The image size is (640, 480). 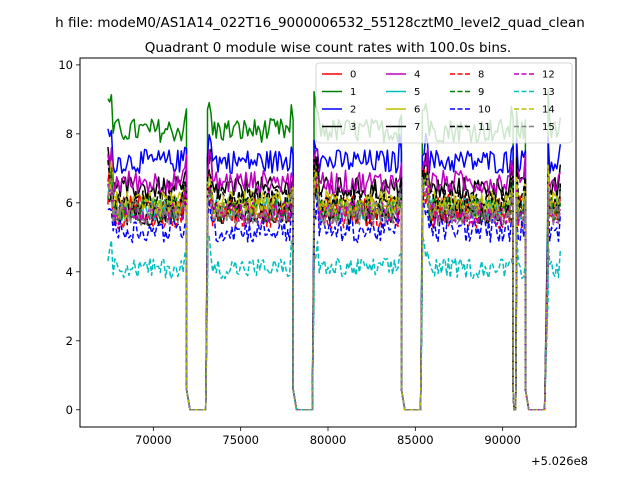 I want to click on x-tick-label: 80000, so click(x=328, y=440).